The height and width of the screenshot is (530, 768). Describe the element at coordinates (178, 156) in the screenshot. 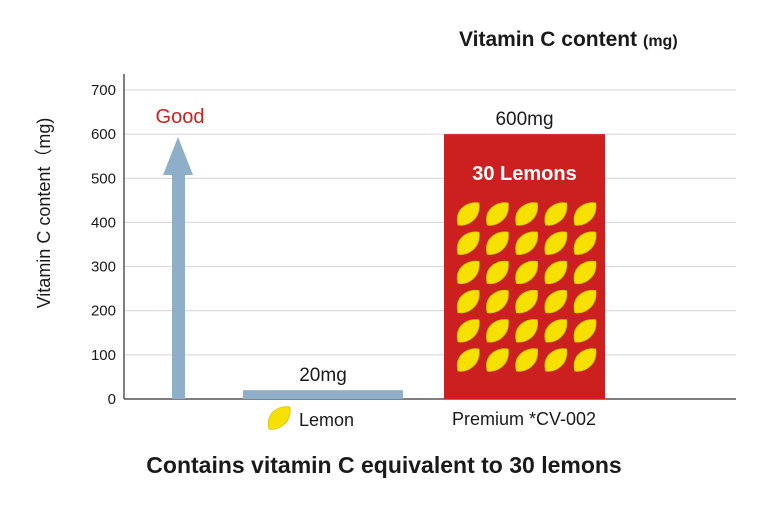

I see `arrow-up-icon` at that location.